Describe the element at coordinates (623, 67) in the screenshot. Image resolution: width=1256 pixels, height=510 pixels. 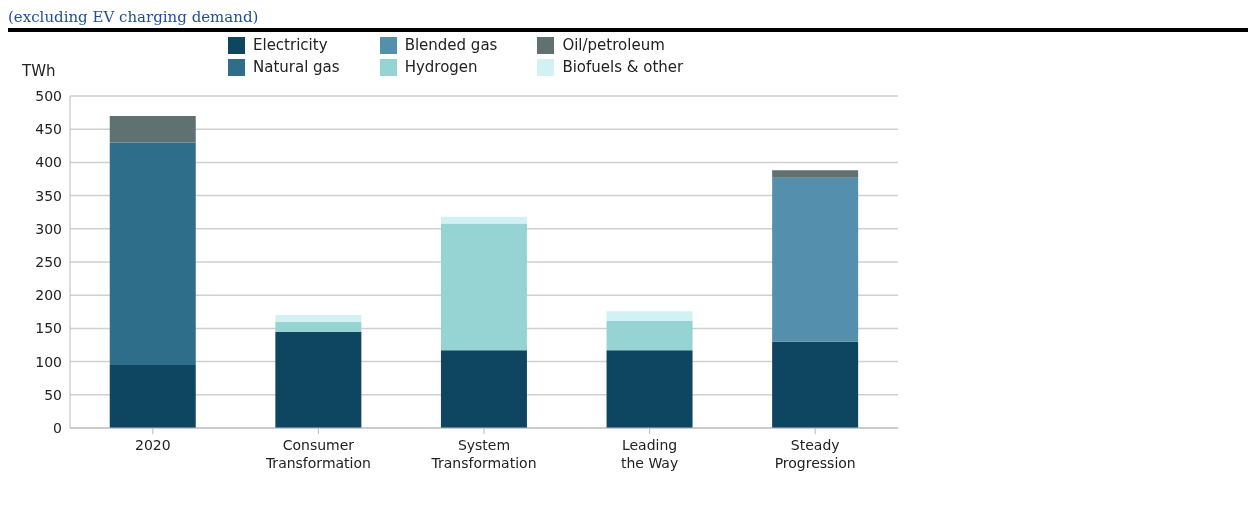
I see `legend-label: Biofuels & other` at that location.